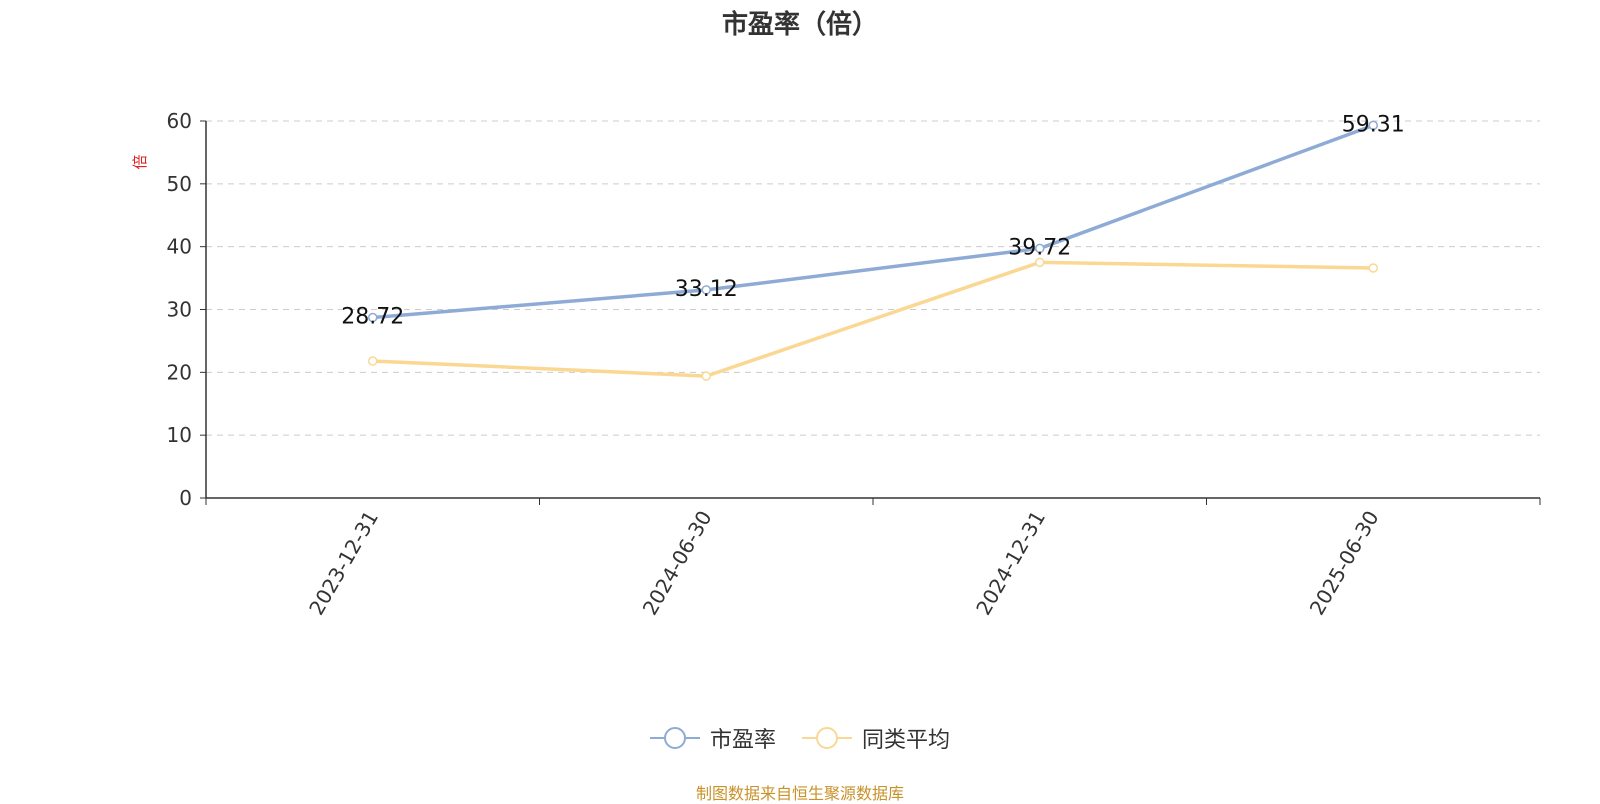 The image size is (1600, 804). I want to click on y-tick-label: 30, so click(179, 310).